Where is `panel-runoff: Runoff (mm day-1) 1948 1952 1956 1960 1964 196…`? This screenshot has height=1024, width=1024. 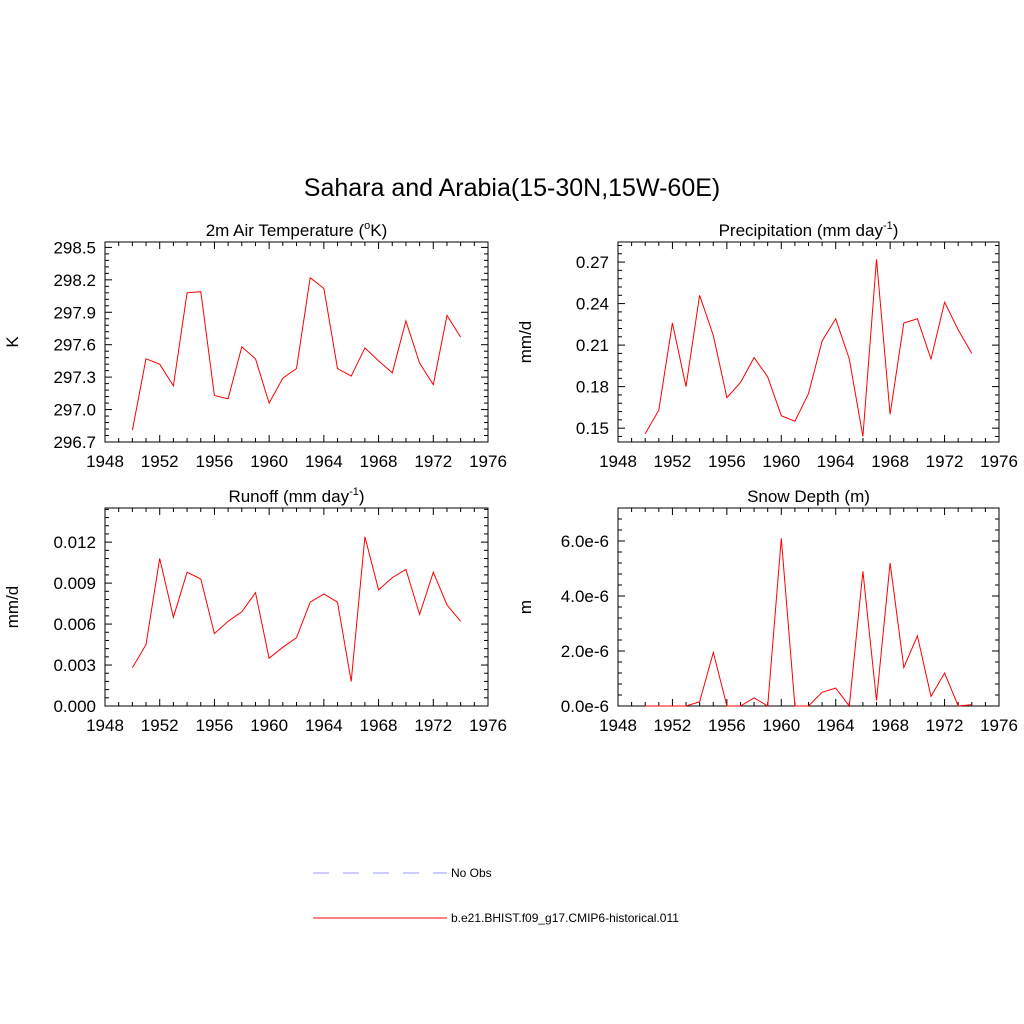
panel-runoff: Runoff (mm day-1) 1948 1952 1956 1960 1964 196… is located at coordinates (255, 610).